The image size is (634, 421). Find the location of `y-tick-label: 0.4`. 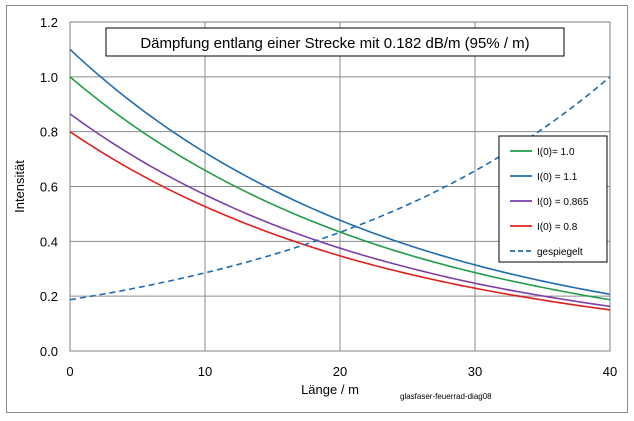

y-tick-label: 0.4 is located at coordinates (49, 241).